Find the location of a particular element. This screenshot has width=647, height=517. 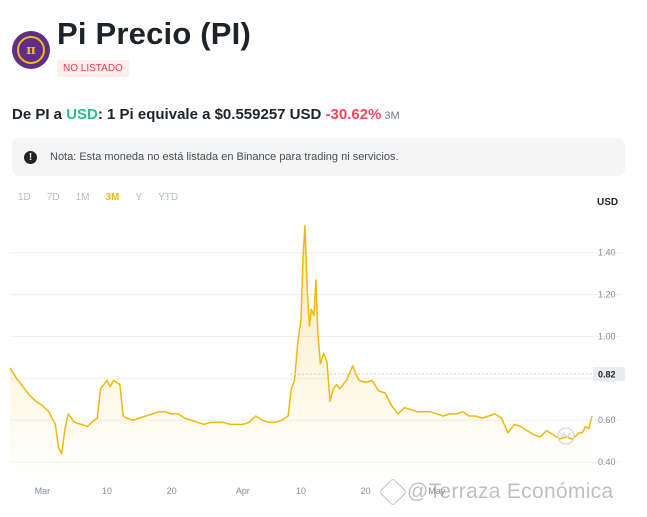

tab-3m: 3M is located at coordinates (112, 197).